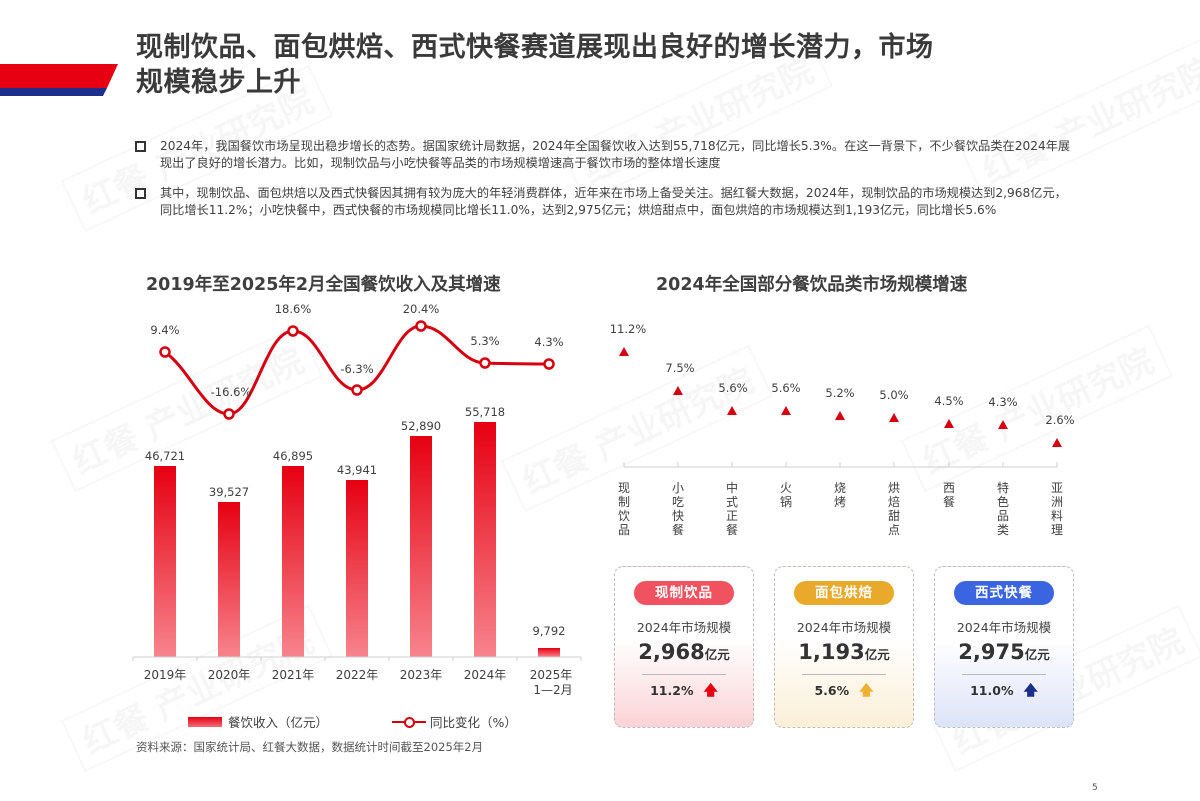 The width and height of the screenshot is (1200, 801). What do you see at coordinates (293, 561) in the screenshot?
I see `bar-2021` at bounding box center [293, 561].